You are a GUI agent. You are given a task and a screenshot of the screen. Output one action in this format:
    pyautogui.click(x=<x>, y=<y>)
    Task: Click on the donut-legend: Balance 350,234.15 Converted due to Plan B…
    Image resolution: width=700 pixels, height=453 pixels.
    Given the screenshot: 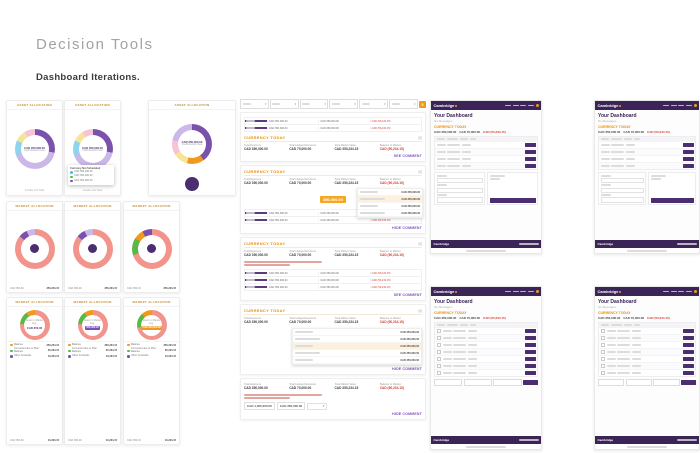 What is the action you would take?
    pyautogui.click(x=34, y=350)
    